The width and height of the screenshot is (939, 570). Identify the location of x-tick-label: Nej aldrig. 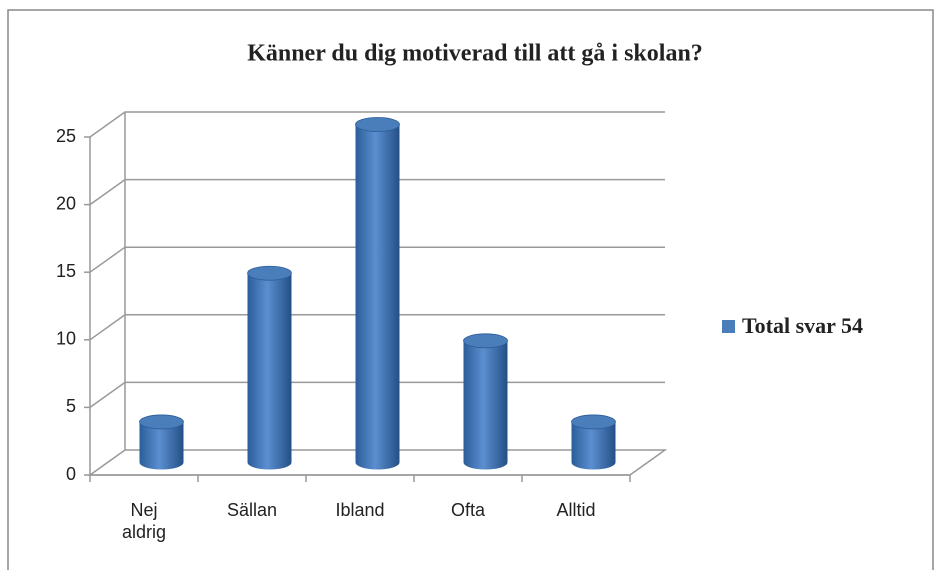
(144, 521).